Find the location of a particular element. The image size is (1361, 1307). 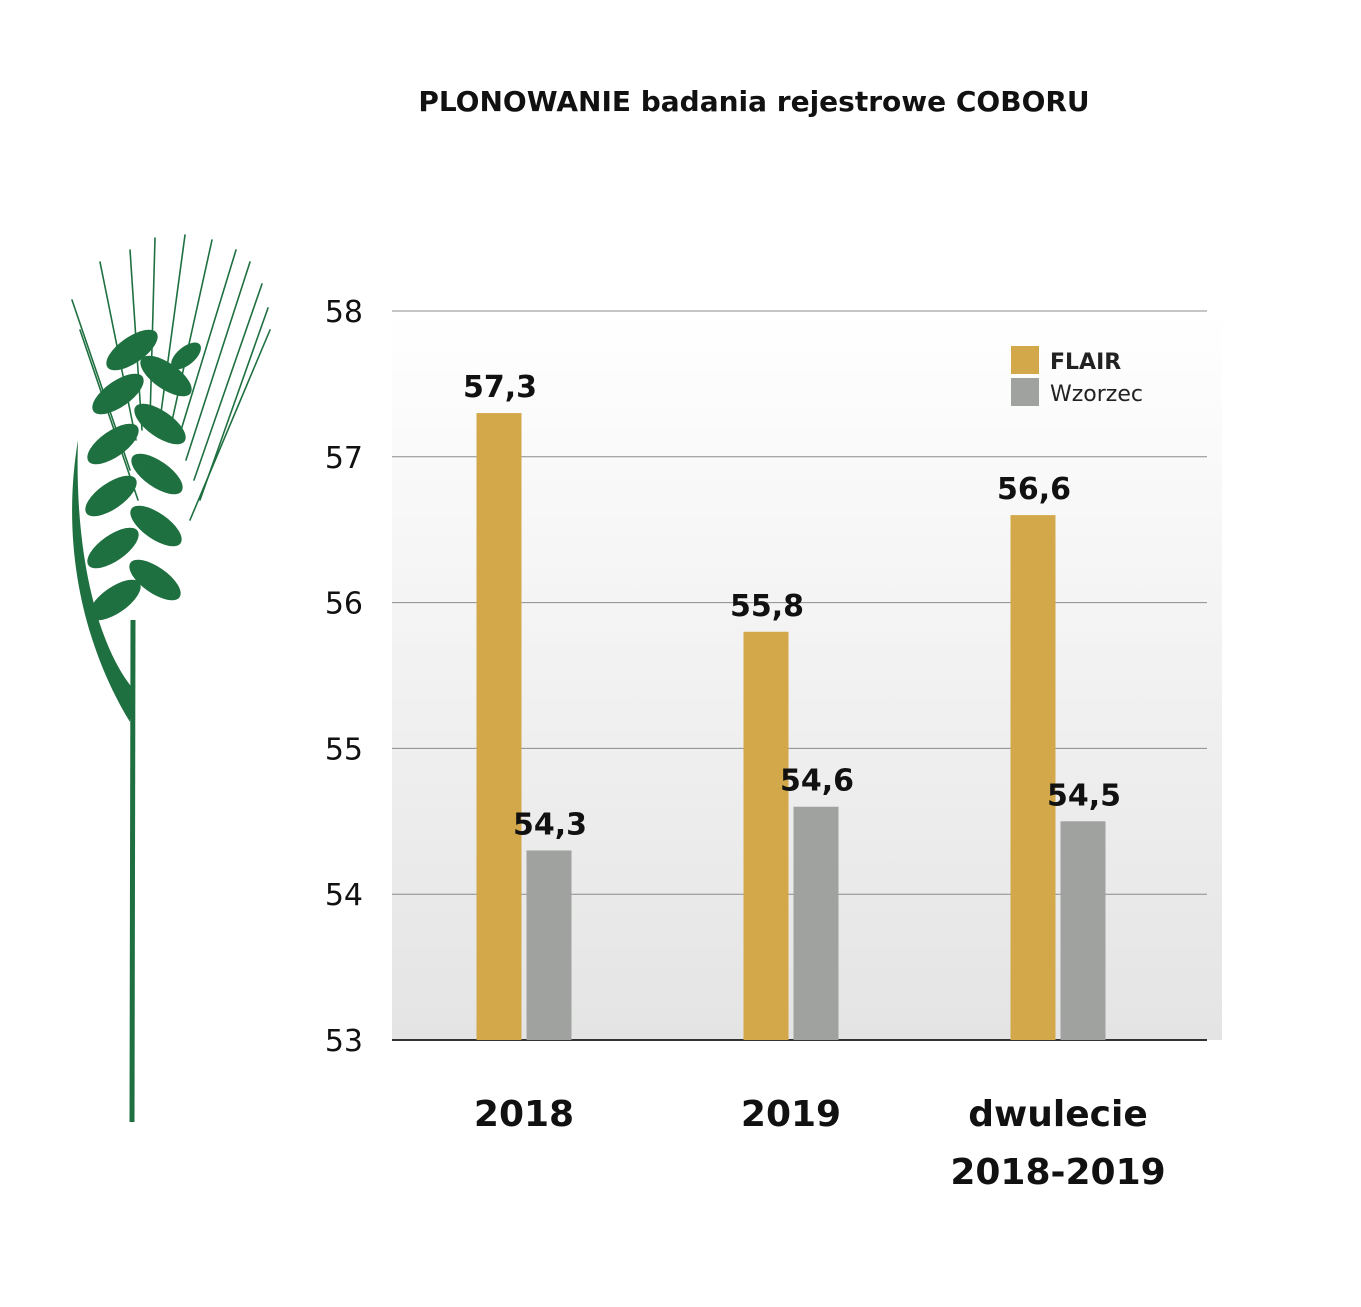

data-label: 54,5 is located at coordinates (1084, 795).